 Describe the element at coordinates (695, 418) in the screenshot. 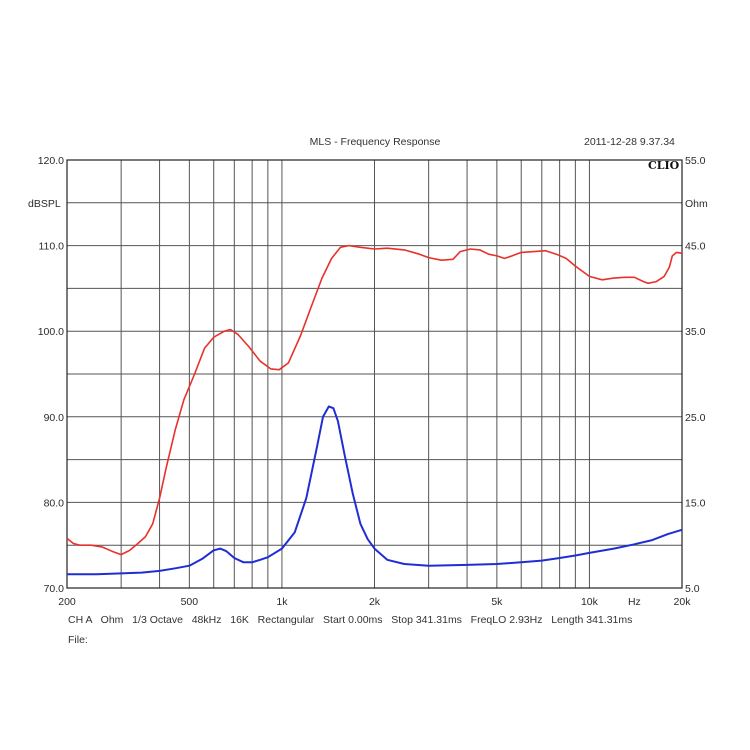

I see `y-right-tick-label: 25.0` at that location.